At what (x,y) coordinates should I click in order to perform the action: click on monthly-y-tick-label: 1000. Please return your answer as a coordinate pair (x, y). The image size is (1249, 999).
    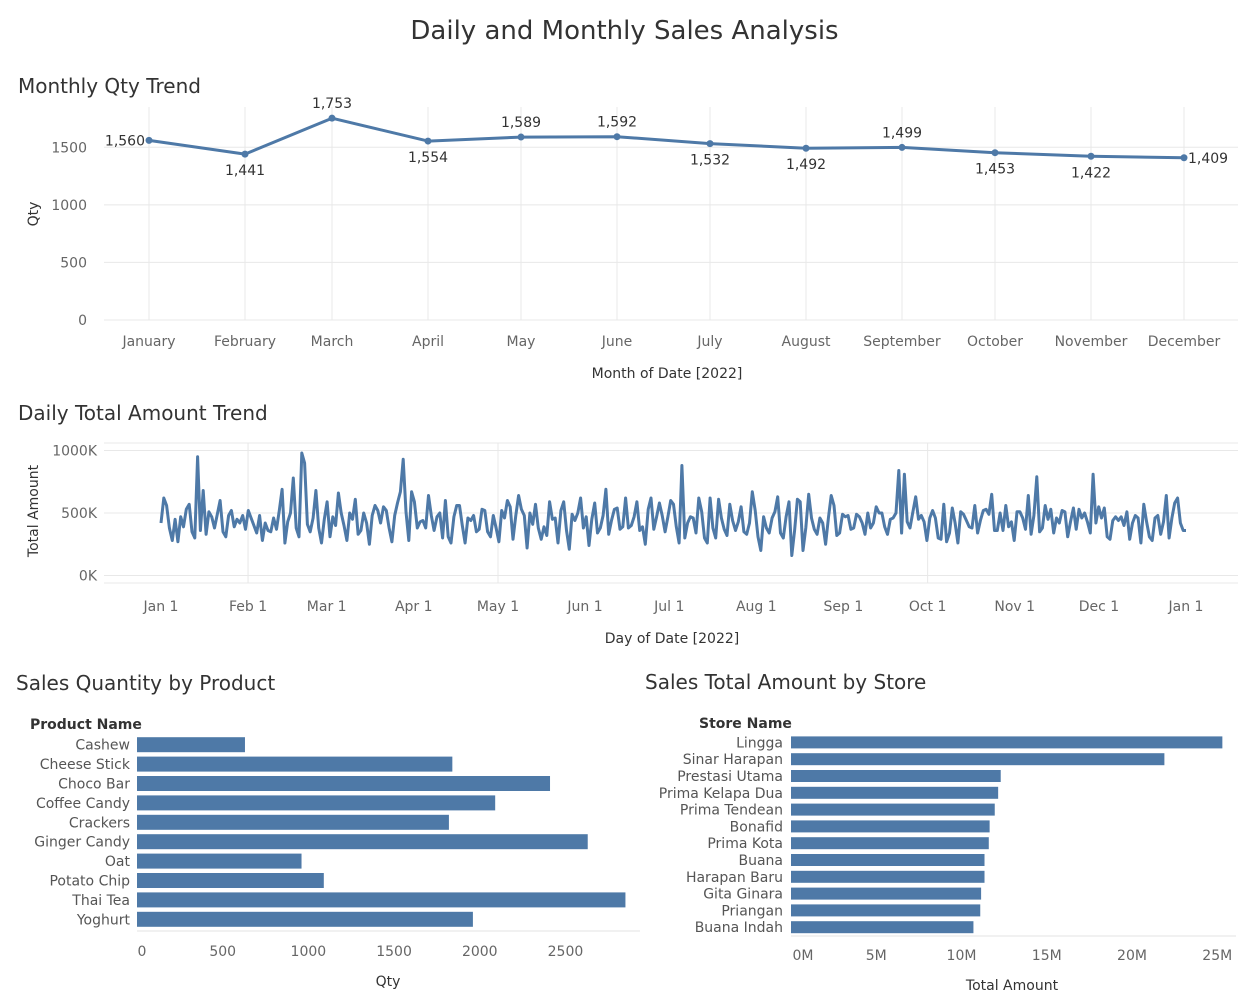
    Looking at the image, I should click on (69, 206).